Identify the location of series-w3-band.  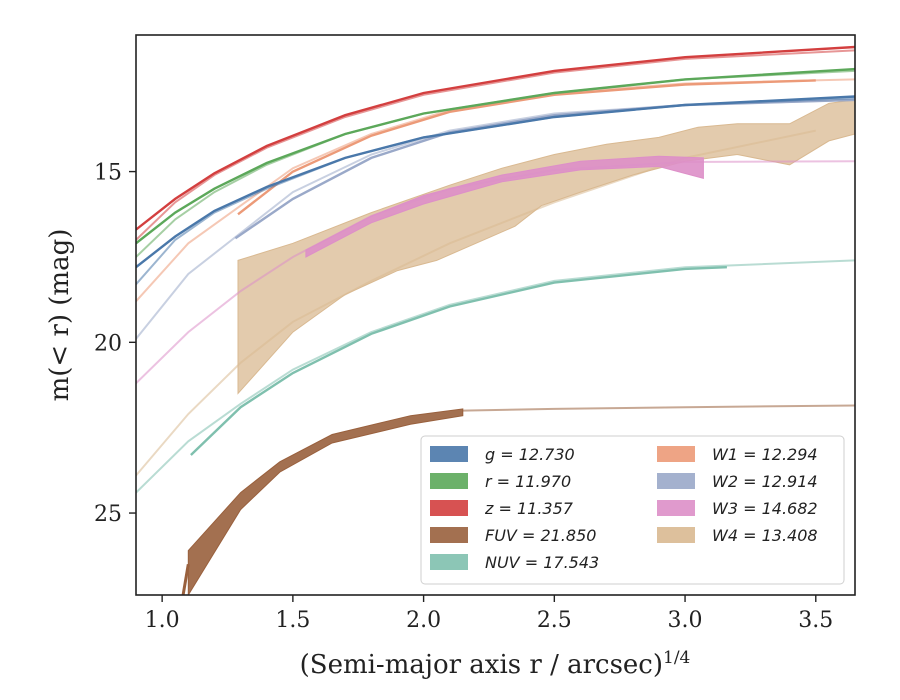
(504, 206).